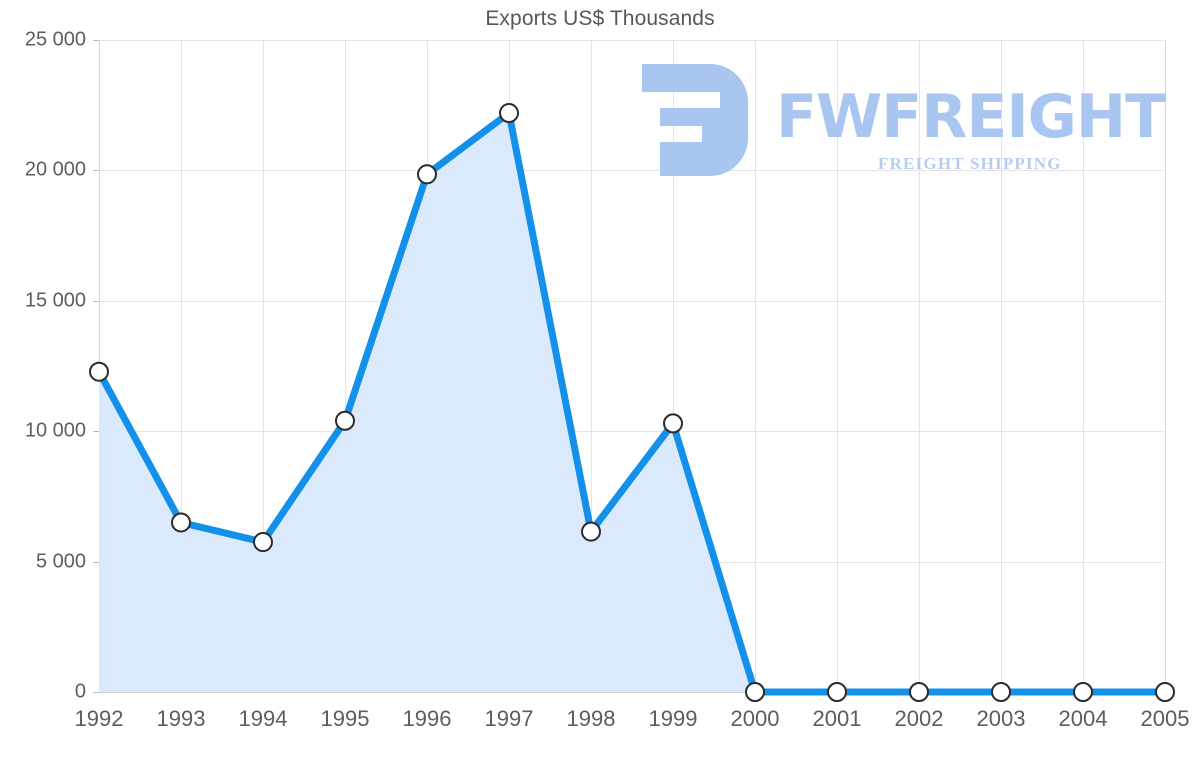 The image size is (1200, 763). Describe the element at coordinates (427, 718) in the screenshot. I see `x-axis-tick-label: 1996` at that location.